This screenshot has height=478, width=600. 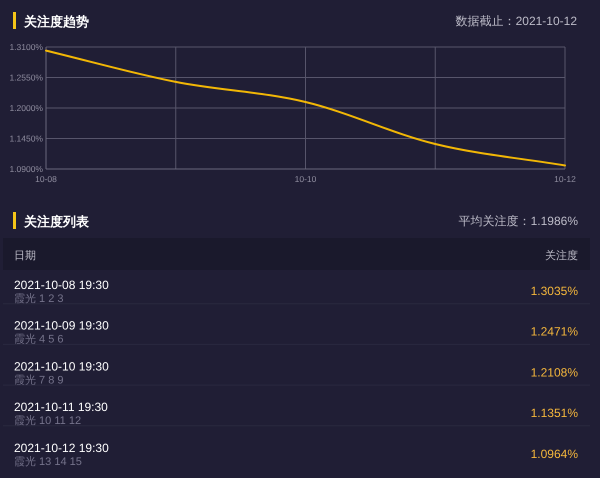 What do you see at coordinates (46, 179) in the screenshot?
I see `x-tick-label: 10-08` at bounding box center [46, 179].